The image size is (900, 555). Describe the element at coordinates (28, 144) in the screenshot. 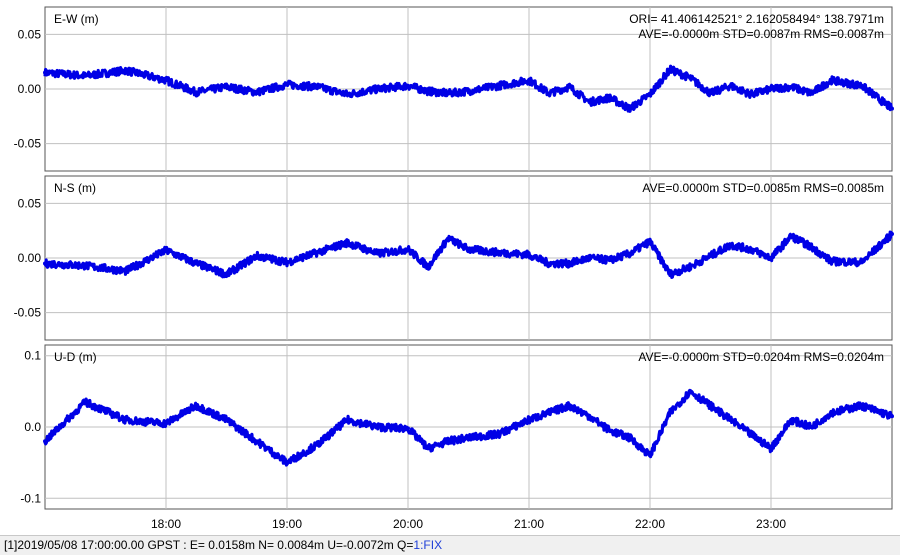

I see `y-tick-label: -0.05` at that location.